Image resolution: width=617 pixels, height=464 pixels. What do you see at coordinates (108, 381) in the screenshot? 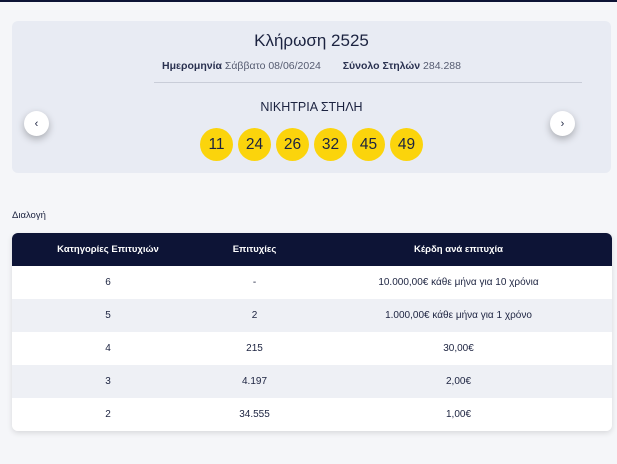
I see `cell-category: 3` at bounding box center [108, 381].